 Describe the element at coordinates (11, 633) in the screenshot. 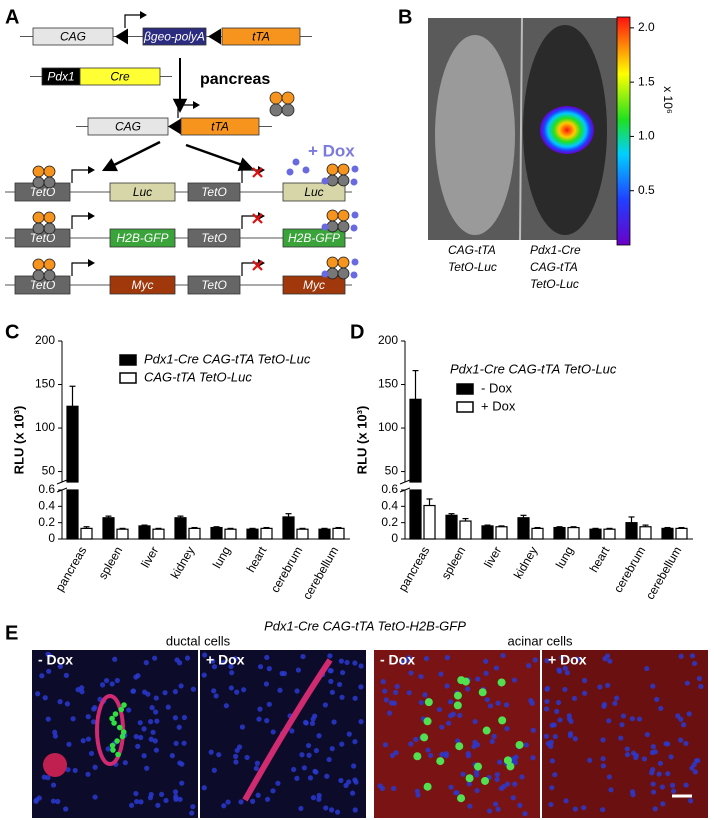

I see `panel-letter: E` at that location.